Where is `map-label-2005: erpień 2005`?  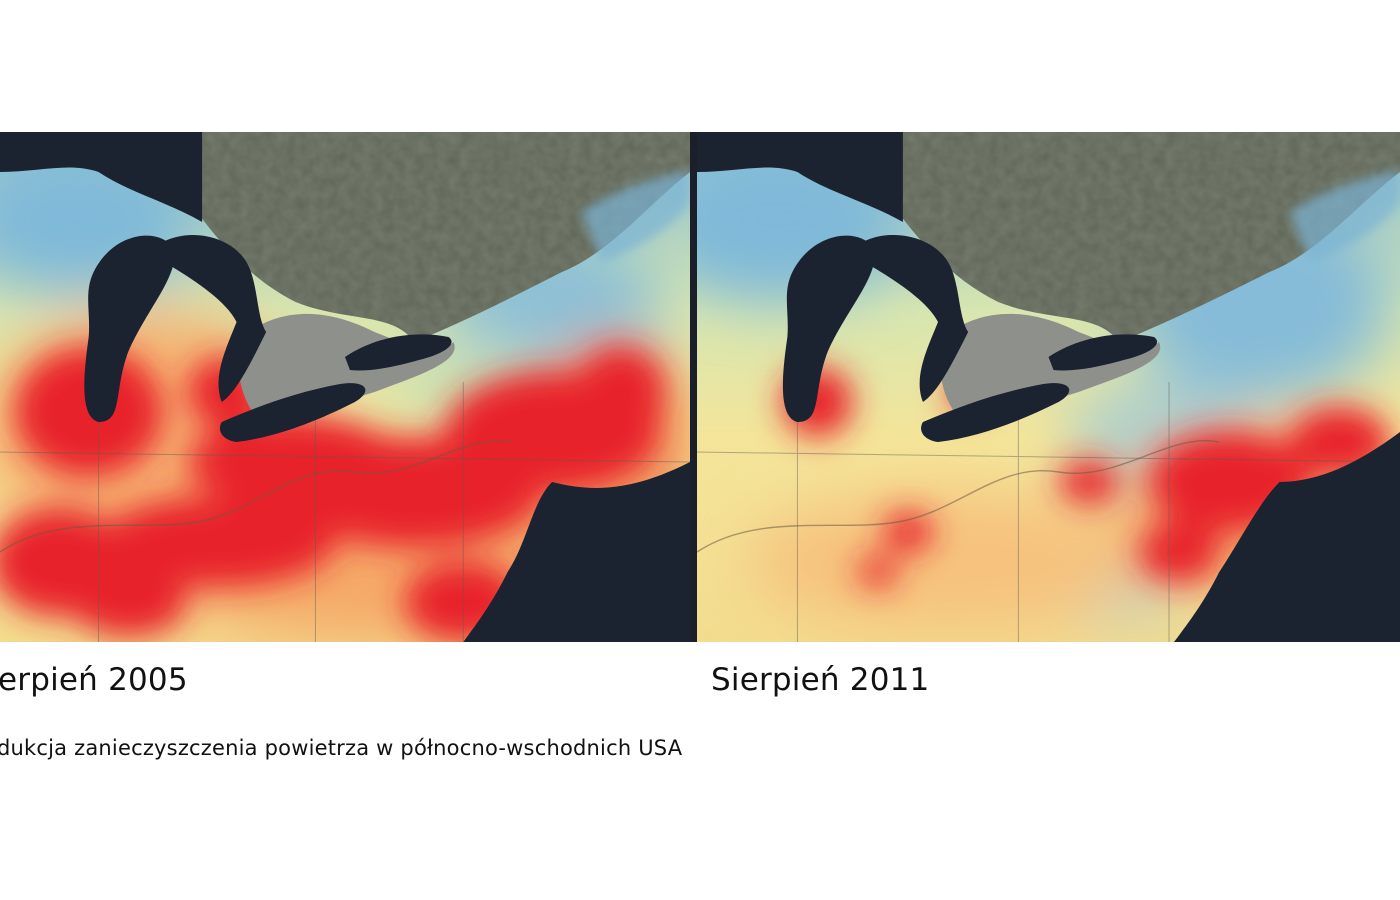 map-label-2005: erpień 2005 is located at coordinates (94, 680).